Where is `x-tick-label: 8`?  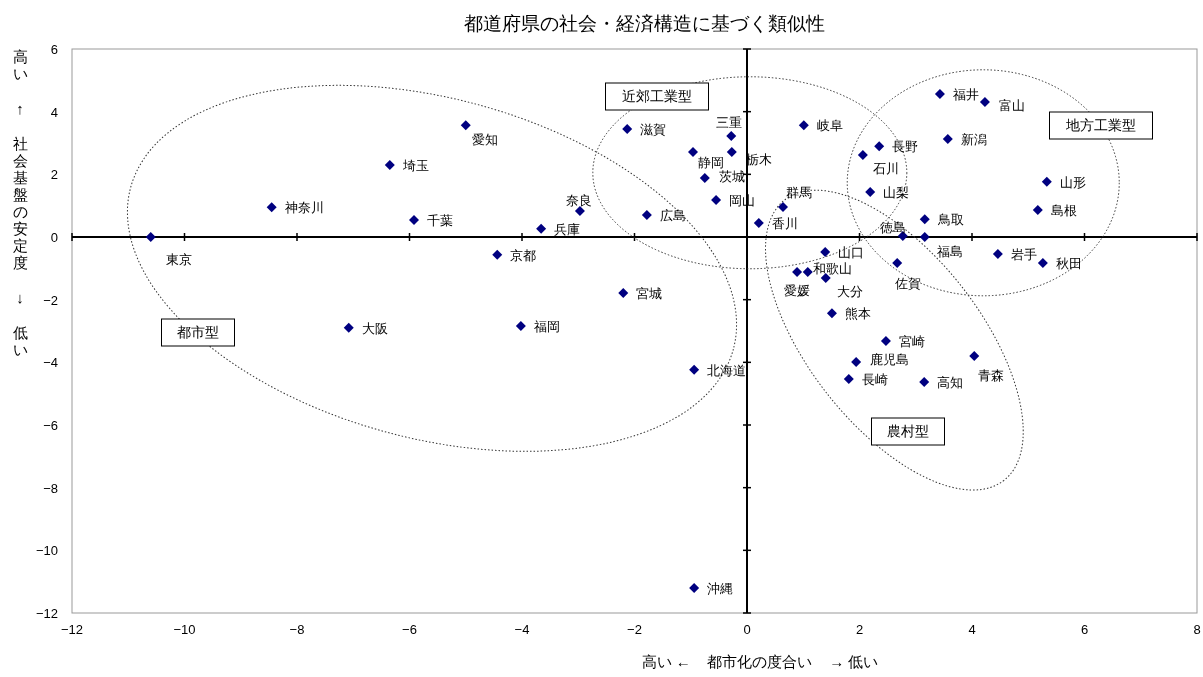 x-tick-label: 8 is located at coordinates (1197, 629).